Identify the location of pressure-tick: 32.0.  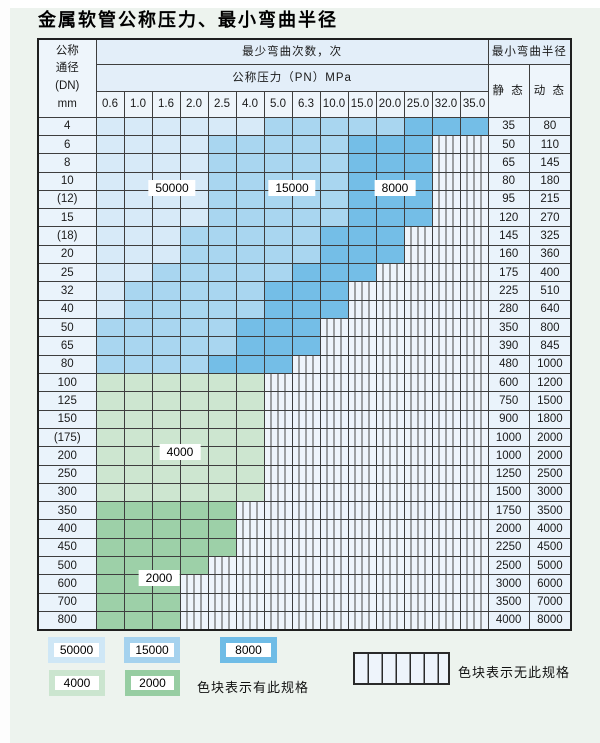
(446, 104).